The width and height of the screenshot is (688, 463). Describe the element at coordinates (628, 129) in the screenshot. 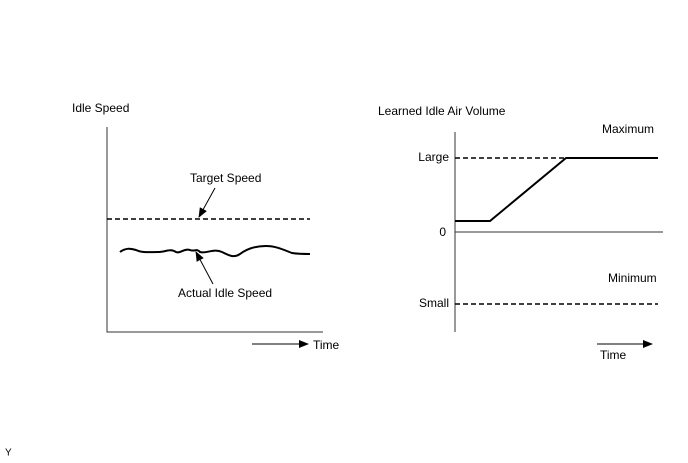

I see `maximum-label: Maximum` at that location.